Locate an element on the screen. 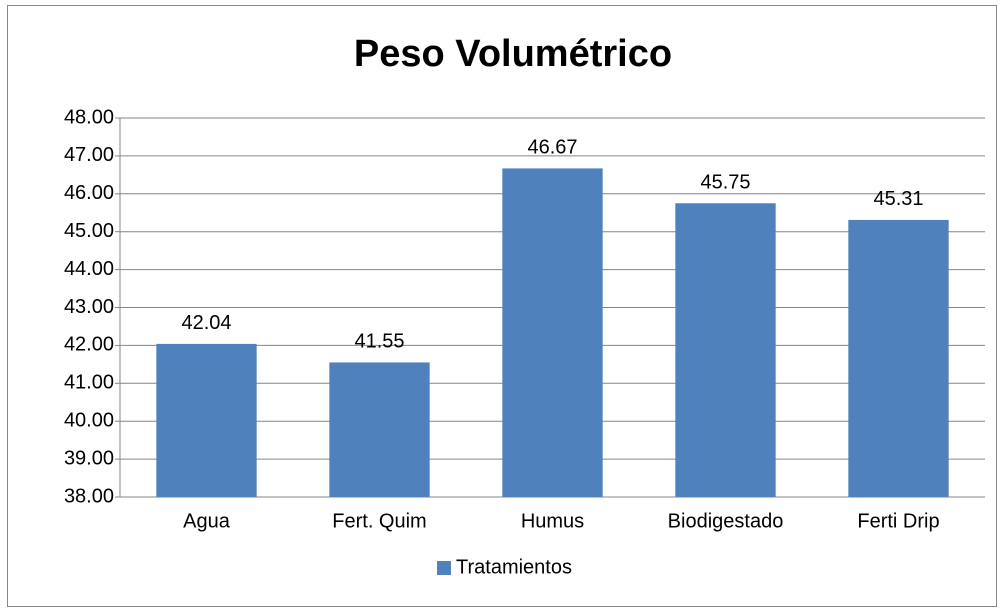  data-label: 41.55 is located at coordinates (379, 342).